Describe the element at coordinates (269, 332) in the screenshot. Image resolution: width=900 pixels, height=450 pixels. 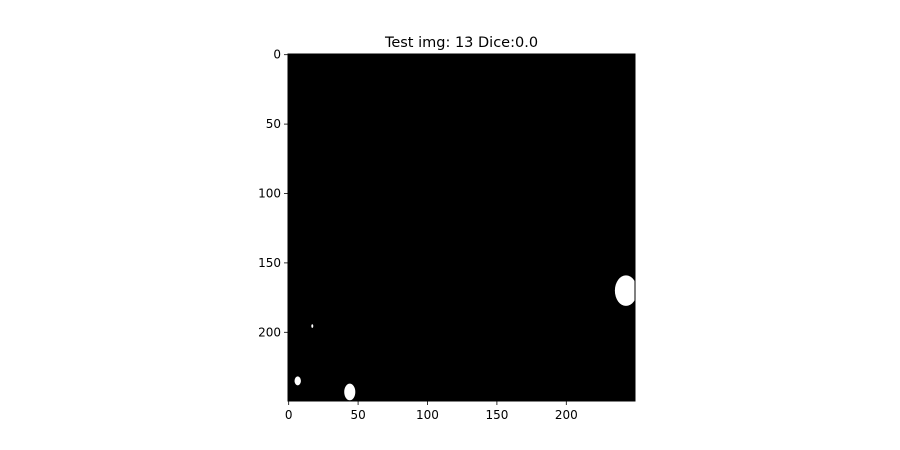
I see `y-tick-label-200: 200` at that location.